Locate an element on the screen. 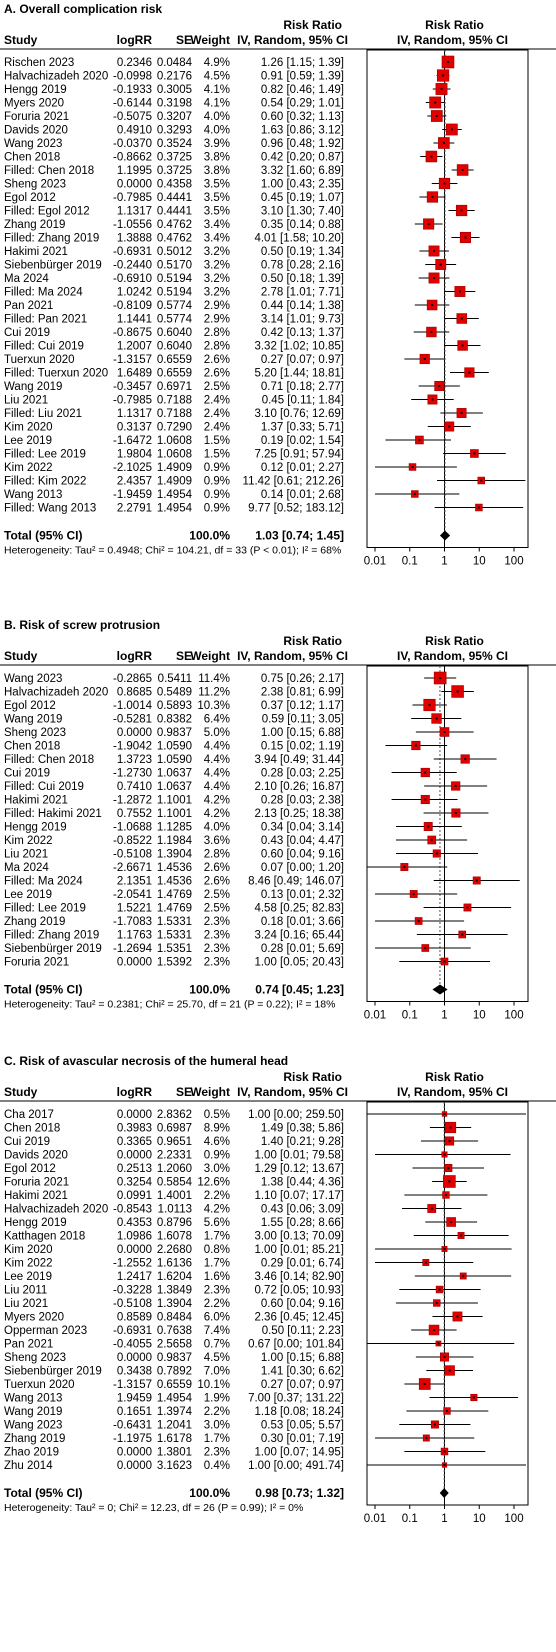 This screenshot has width=556, height=1652. panel-a-header-study: Study is located at coordinates (21, 40).